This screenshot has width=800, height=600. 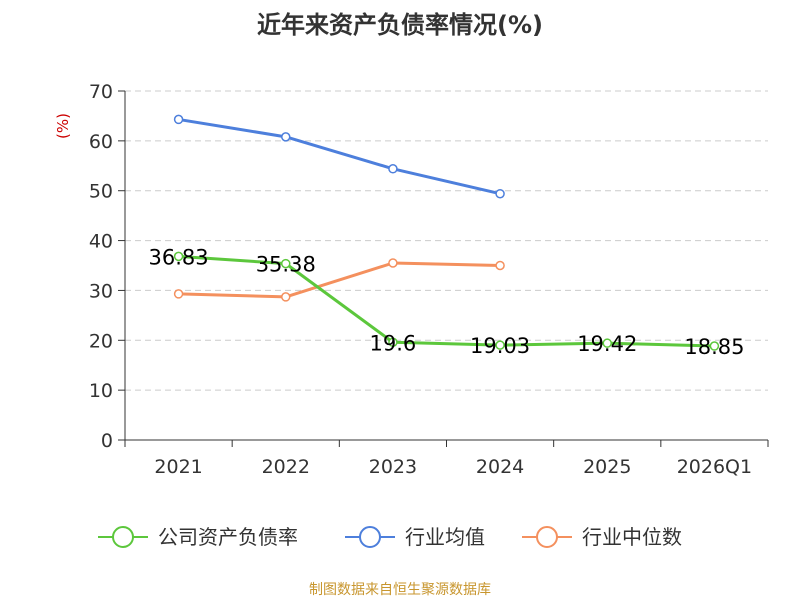 I want to click on y-tick-label: 0, so click(x=107, y=441).